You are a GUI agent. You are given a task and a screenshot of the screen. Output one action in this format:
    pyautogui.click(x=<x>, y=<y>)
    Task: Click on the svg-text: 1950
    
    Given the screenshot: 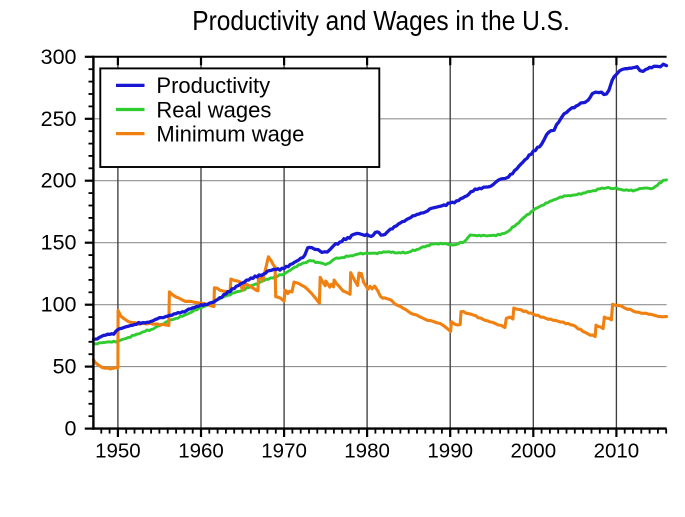 What is the action you would take?
    pyautogui.click(x=118, y=451)
    